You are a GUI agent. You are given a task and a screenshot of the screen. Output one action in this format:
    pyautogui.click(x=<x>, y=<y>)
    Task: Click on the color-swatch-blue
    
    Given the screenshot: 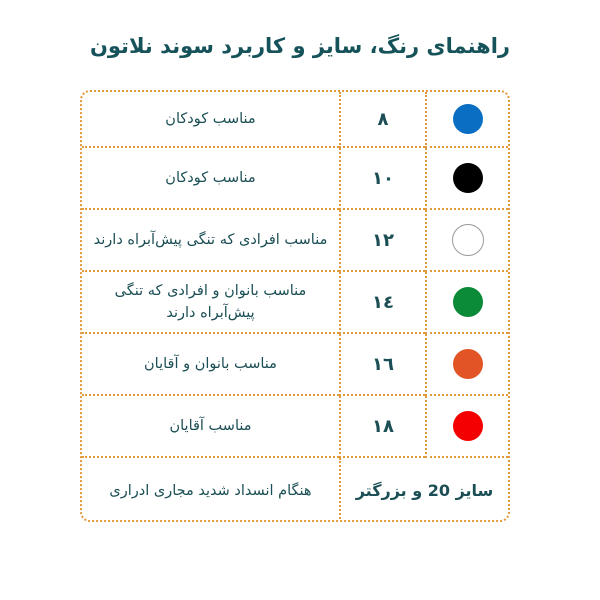 What is the action you would take?
    pyautogui.click(x=467, y=119)
    